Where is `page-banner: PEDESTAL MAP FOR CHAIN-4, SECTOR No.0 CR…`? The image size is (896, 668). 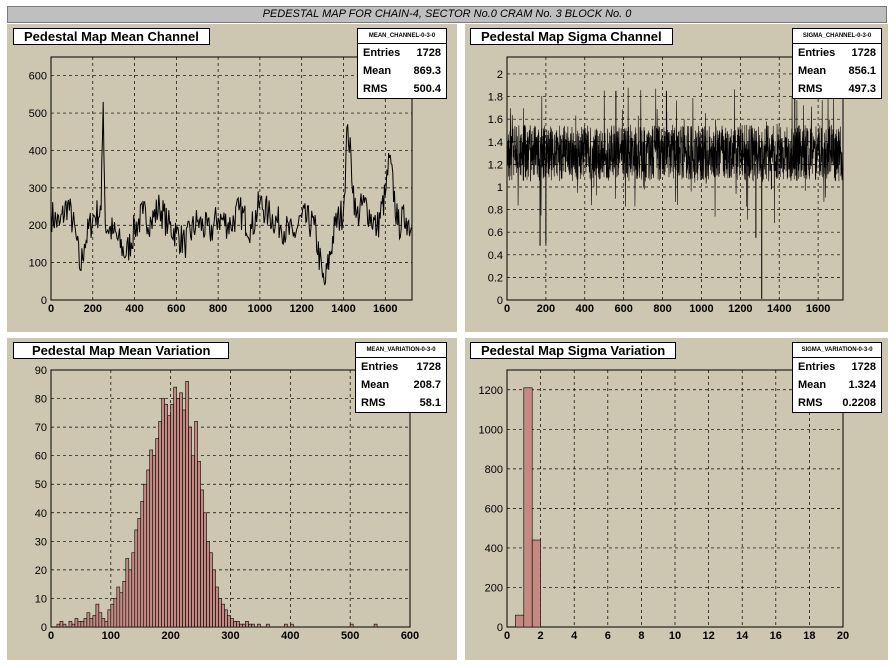 page-banner: PEDESTAL MAP FOR CHAIN-4, SECTOR No.0 CR… is located at coordinates (447, 14).